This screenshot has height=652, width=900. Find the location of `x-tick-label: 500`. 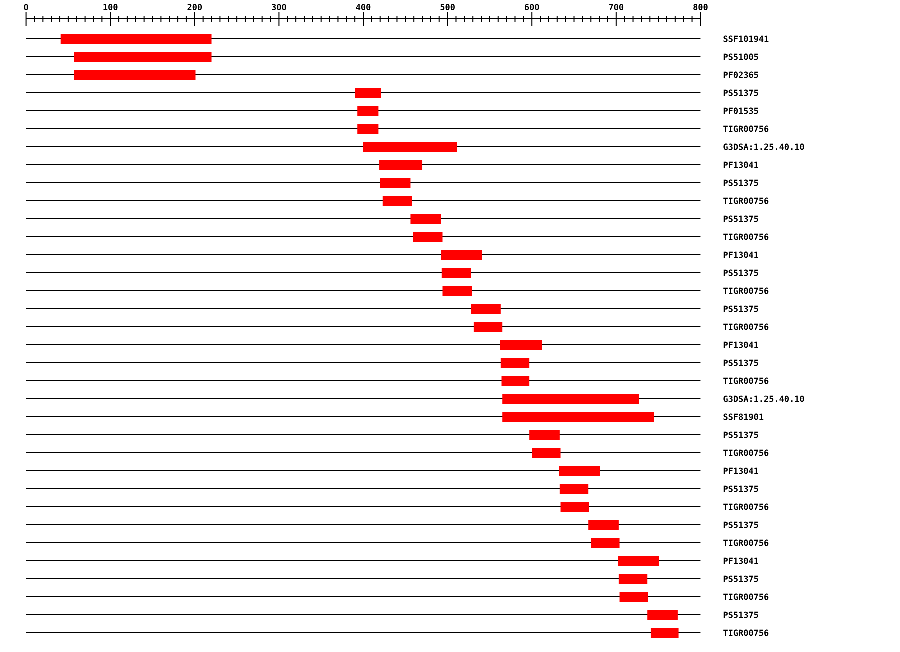

x-tick-label: 500 is located at coordinates (447, 7).